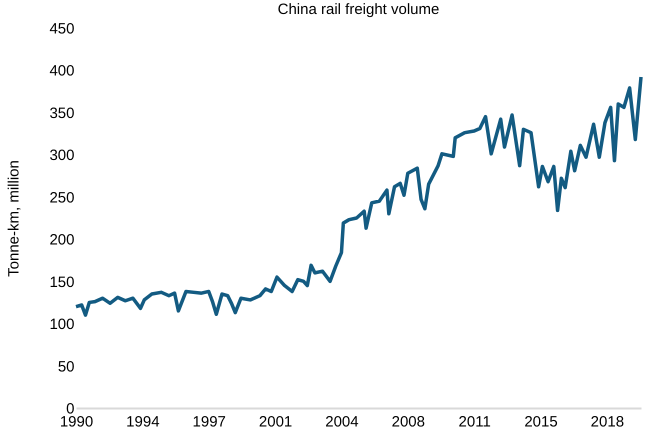 This screenshot has height=438, width=649. What do you see at coordinates (474, 422) in the screenshot?
I see `x-tick-label: 2011` at bounding box center [474, 422].